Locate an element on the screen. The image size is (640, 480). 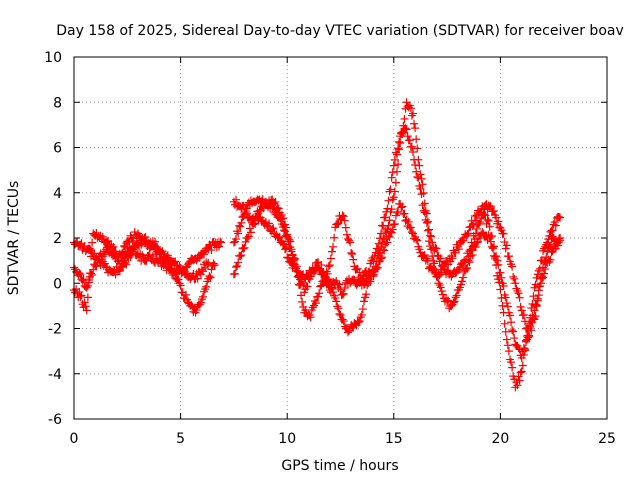
x-tick-label: 20 is located at coordinates (500, 439).